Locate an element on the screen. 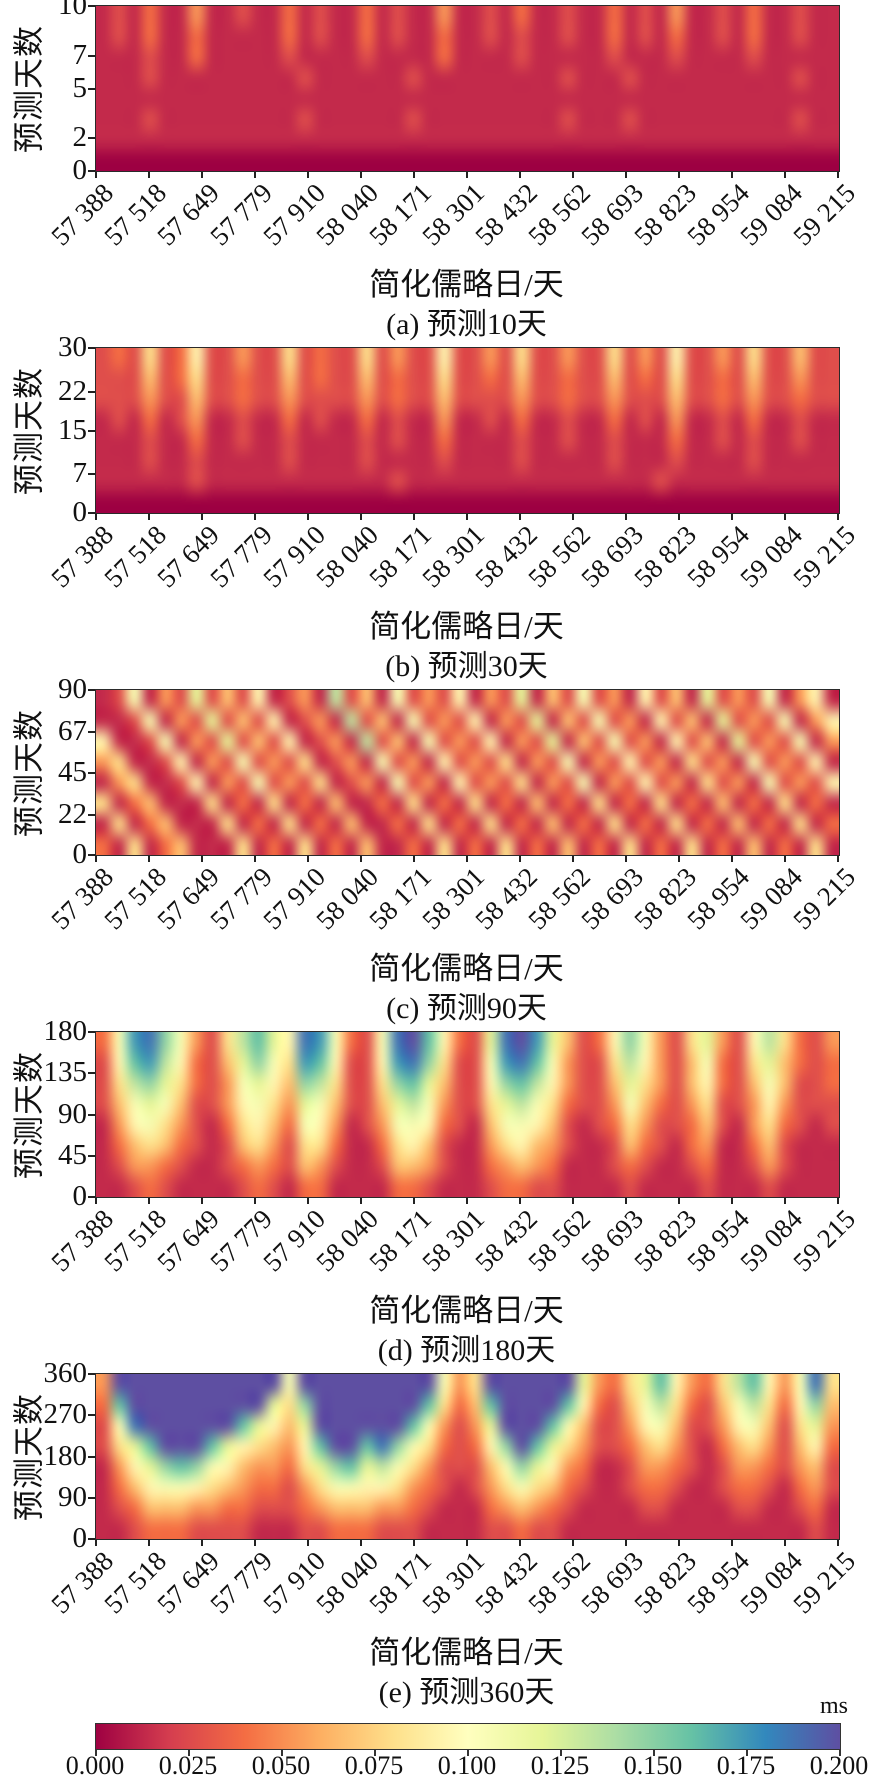  panel-caption-e: (e) 预测360天 is located at coordinates (466, 1692).